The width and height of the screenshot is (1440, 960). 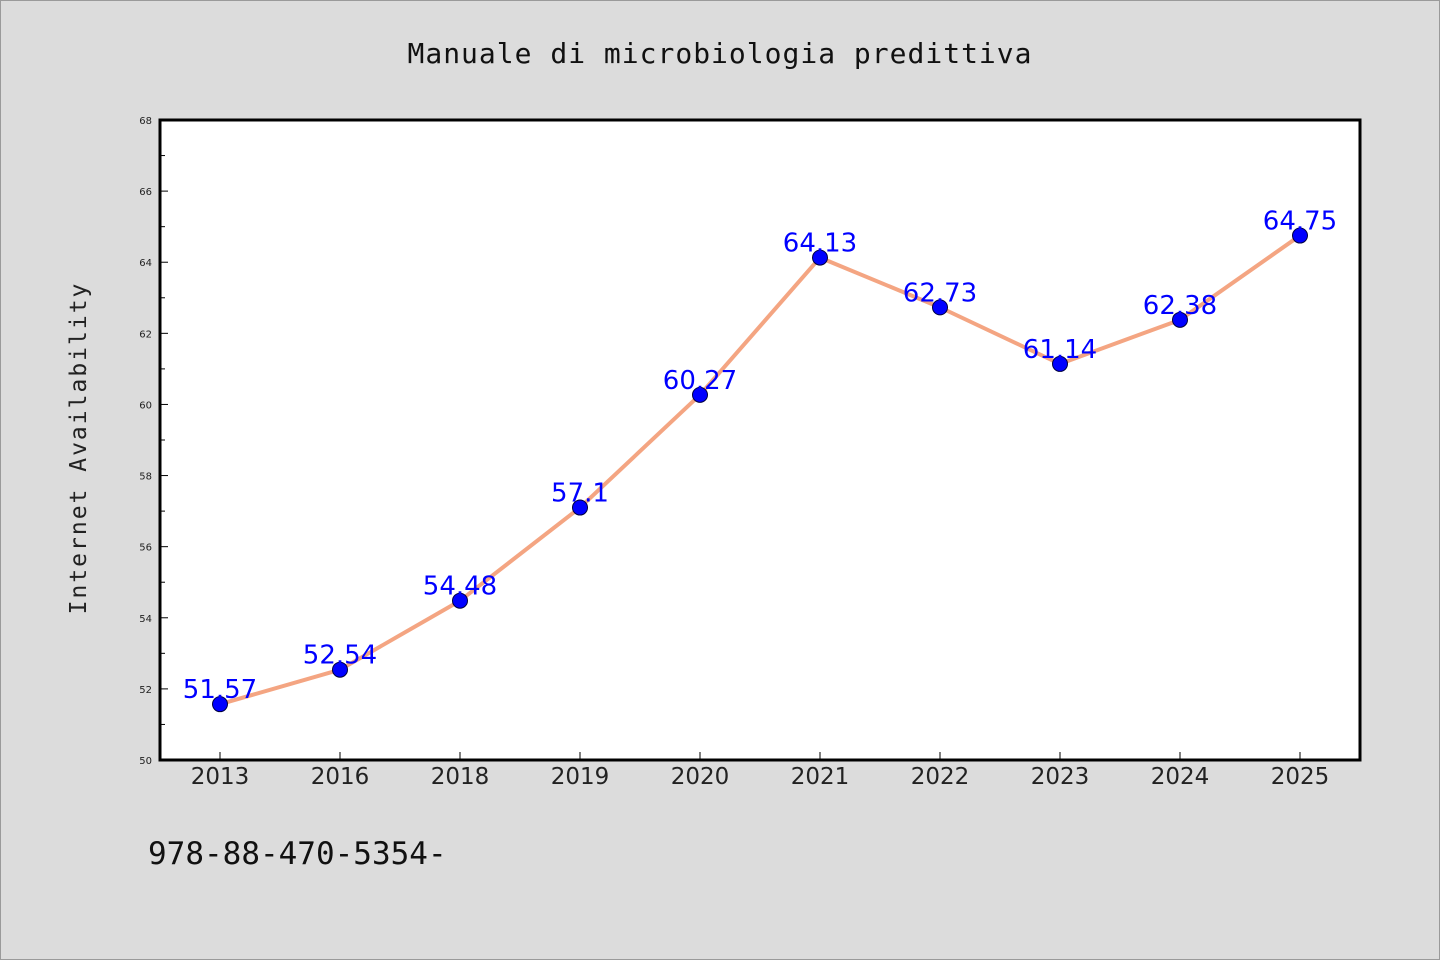 I want to click on y-axis-label: Internet Availability, so click(x=79, y=448).